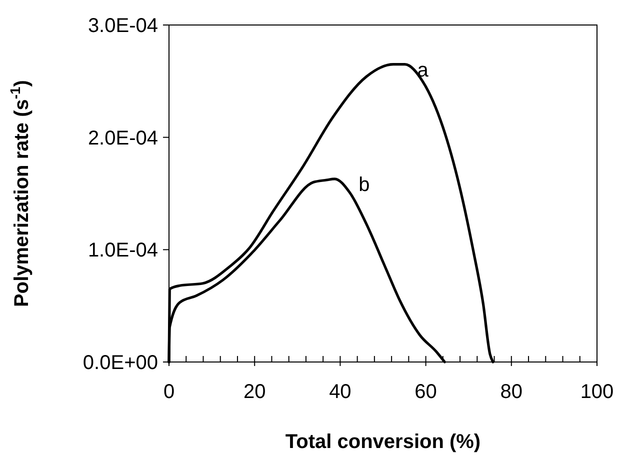 The image size is (622, 456). Describe the element at coordinates (364, 185) in the screenshot. I see `series-label: b` at that location.